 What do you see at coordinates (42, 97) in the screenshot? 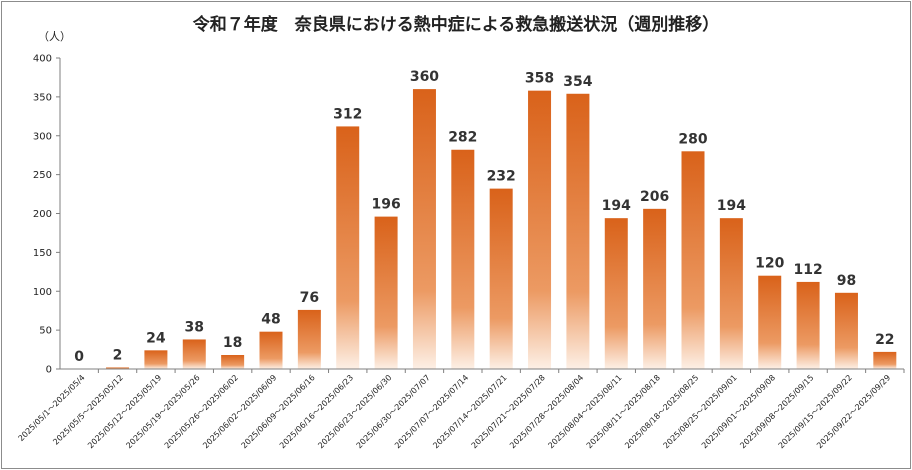
I see `y-tick-label: 350` at bounding box center [42, 97].